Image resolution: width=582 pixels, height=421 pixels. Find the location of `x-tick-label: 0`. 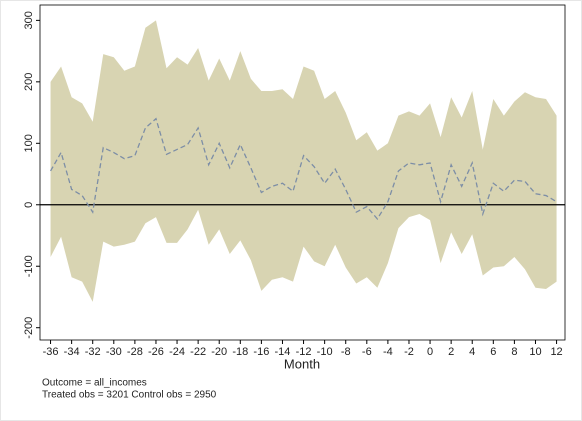

x-tick-label: 0 is located at coordinates (430, 352).